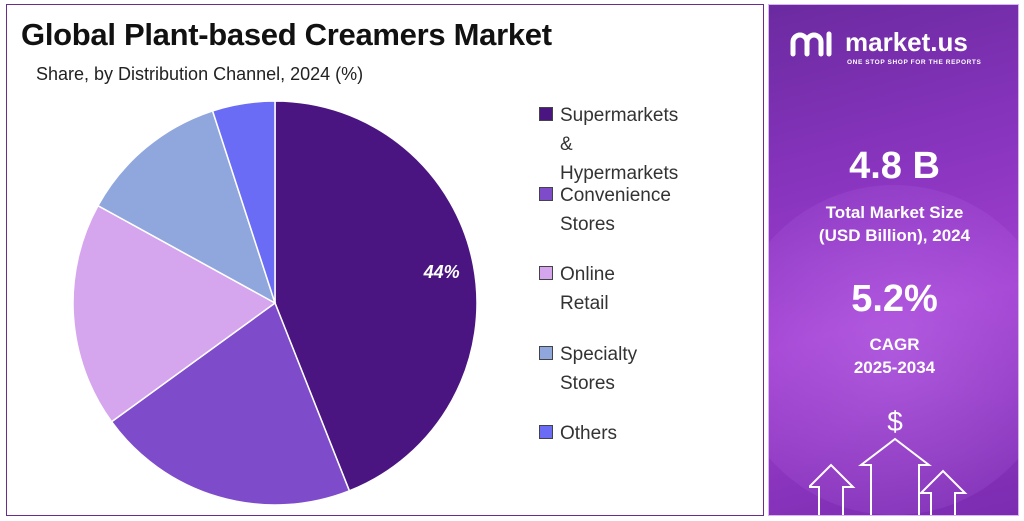  What do you see at coordinates (894, 166) in the screenshot?
I see `market-size-value: 4.8 B` at bounding box center [894, 166].